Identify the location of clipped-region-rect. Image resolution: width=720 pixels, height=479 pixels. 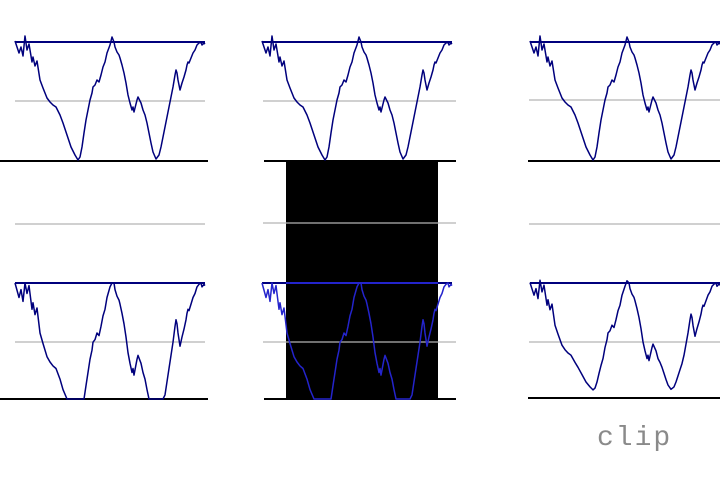
(362, 280).